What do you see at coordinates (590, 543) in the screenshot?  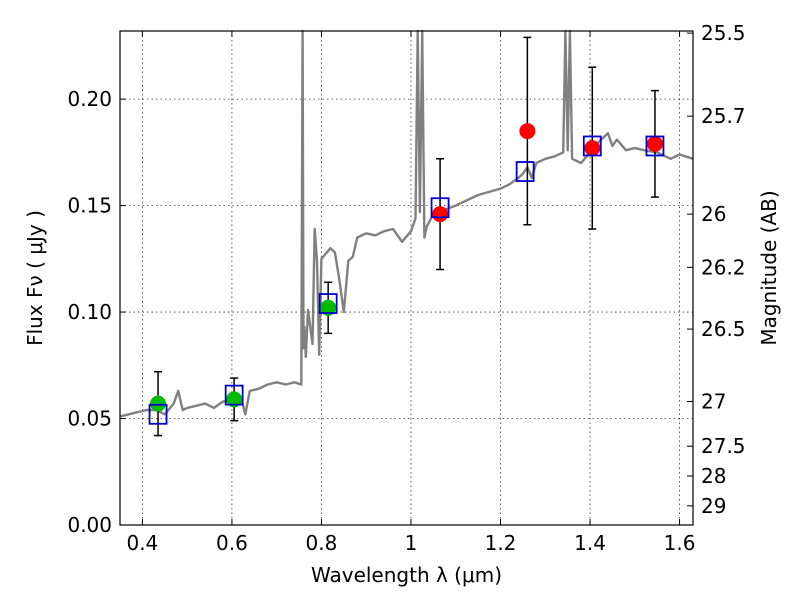 I see `x-tick-label: 1.4` at bounding box center [590, 543].